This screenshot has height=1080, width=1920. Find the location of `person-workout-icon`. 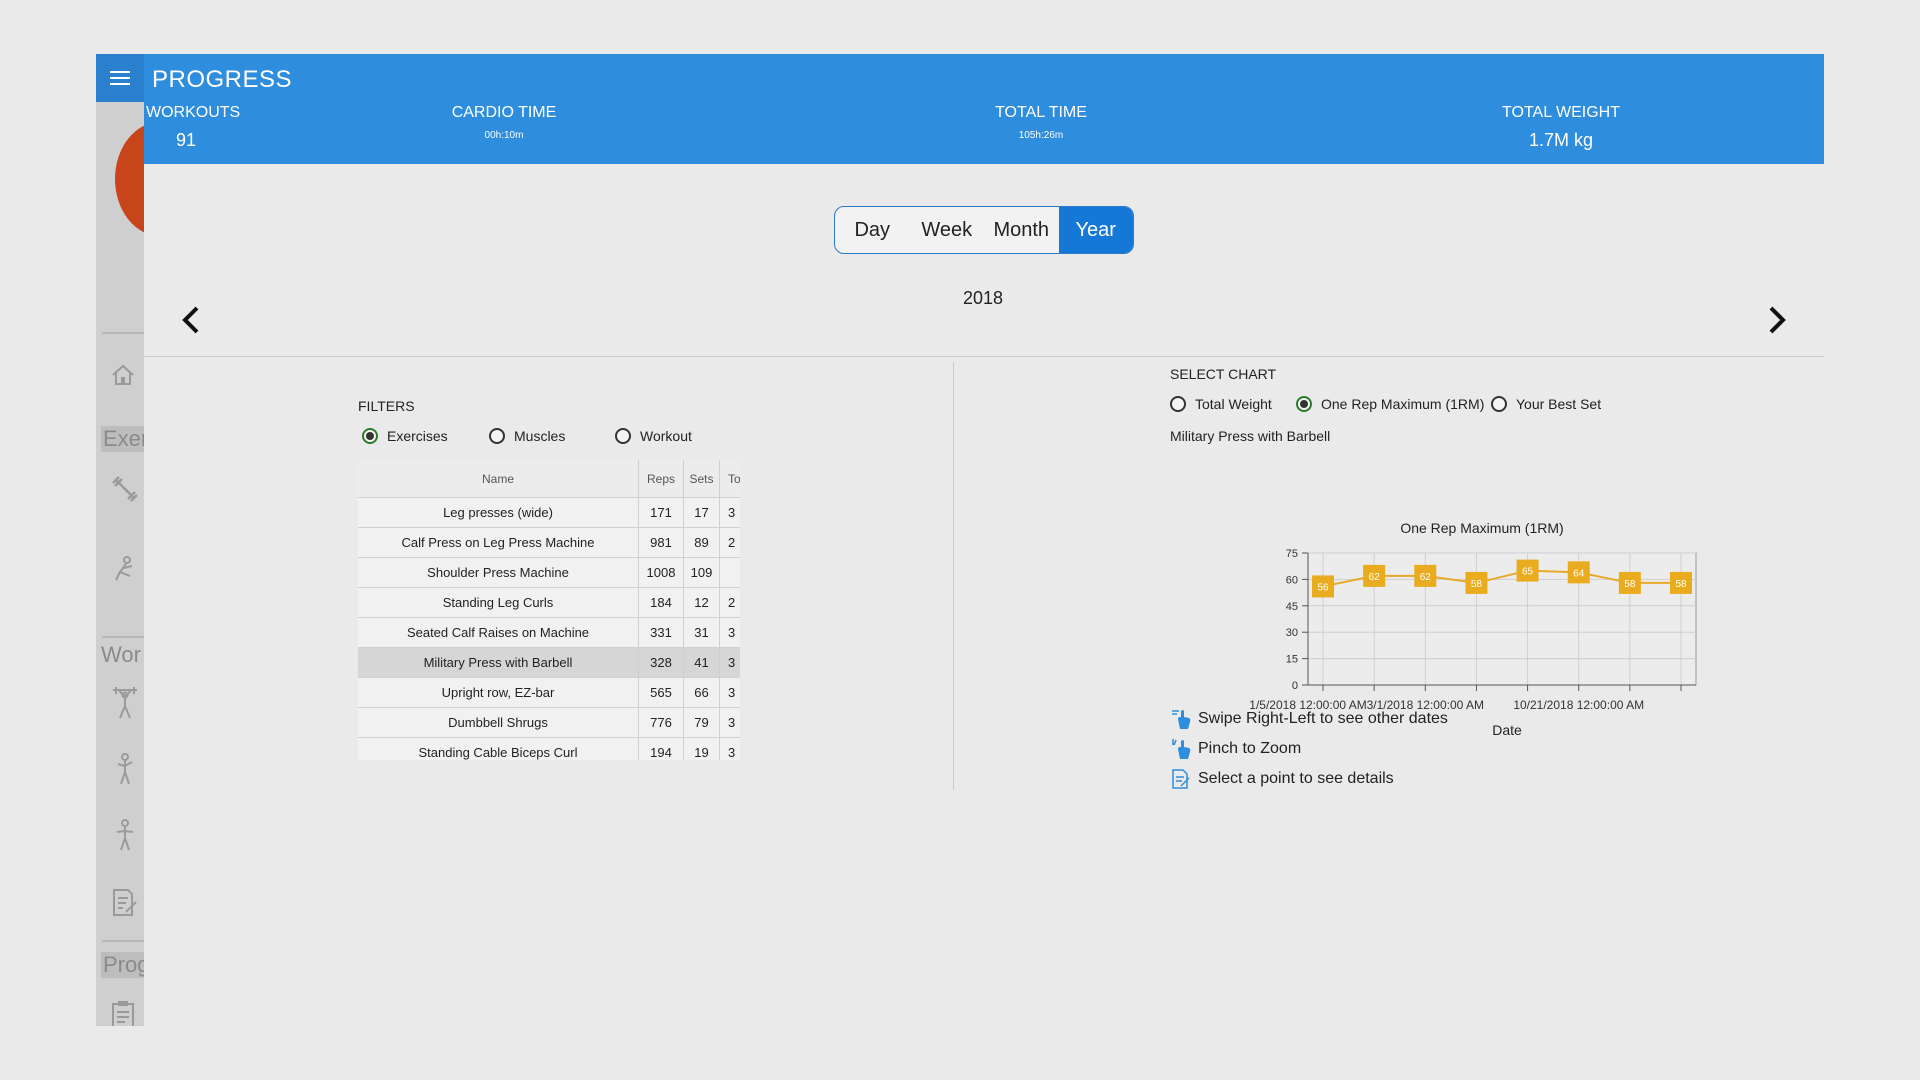

person-workout-icon is located at coordinates (123, 768).